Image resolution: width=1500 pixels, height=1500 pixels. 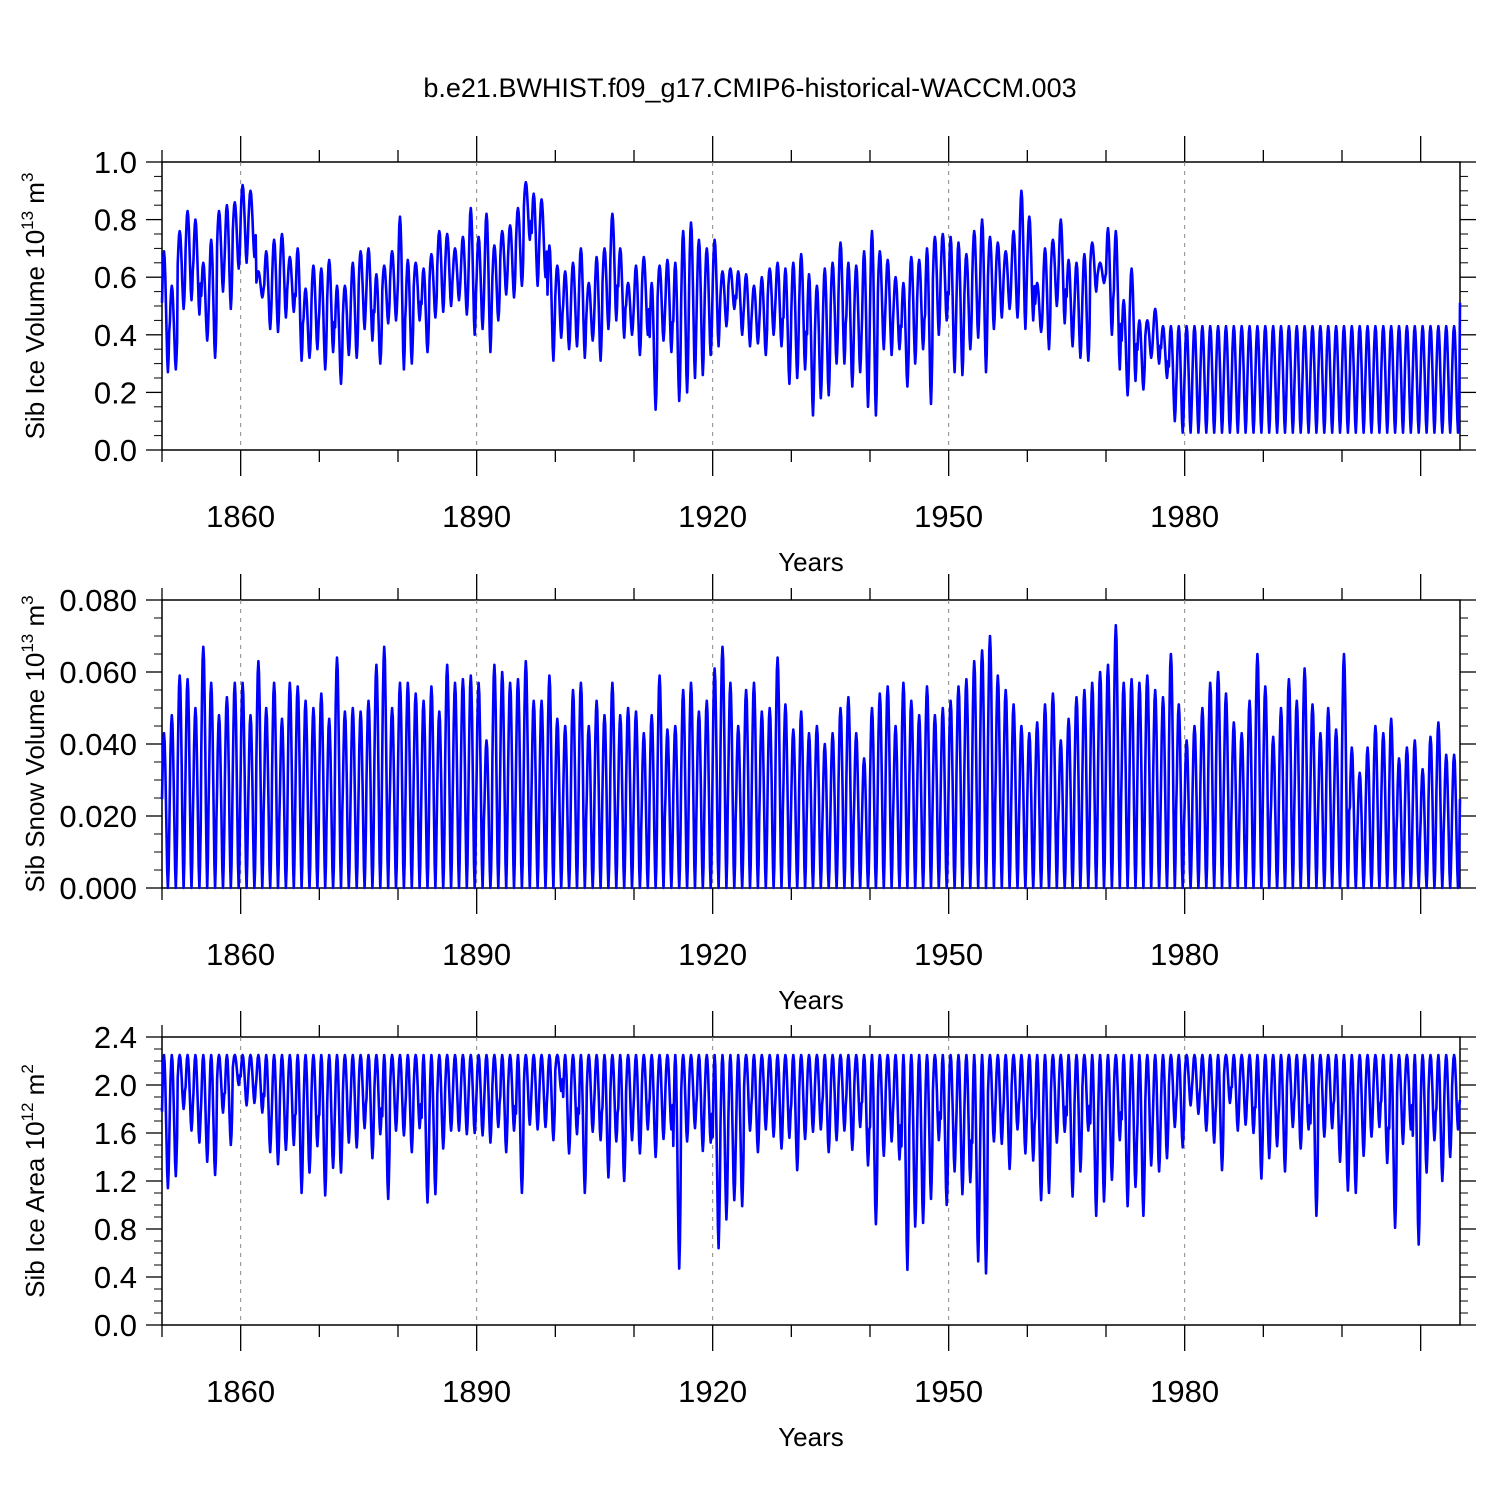 What do you see at coordinates (98, 600) in the screenshot?
I see `y-tick-label: 0.080` at bounding box center [98, 600].